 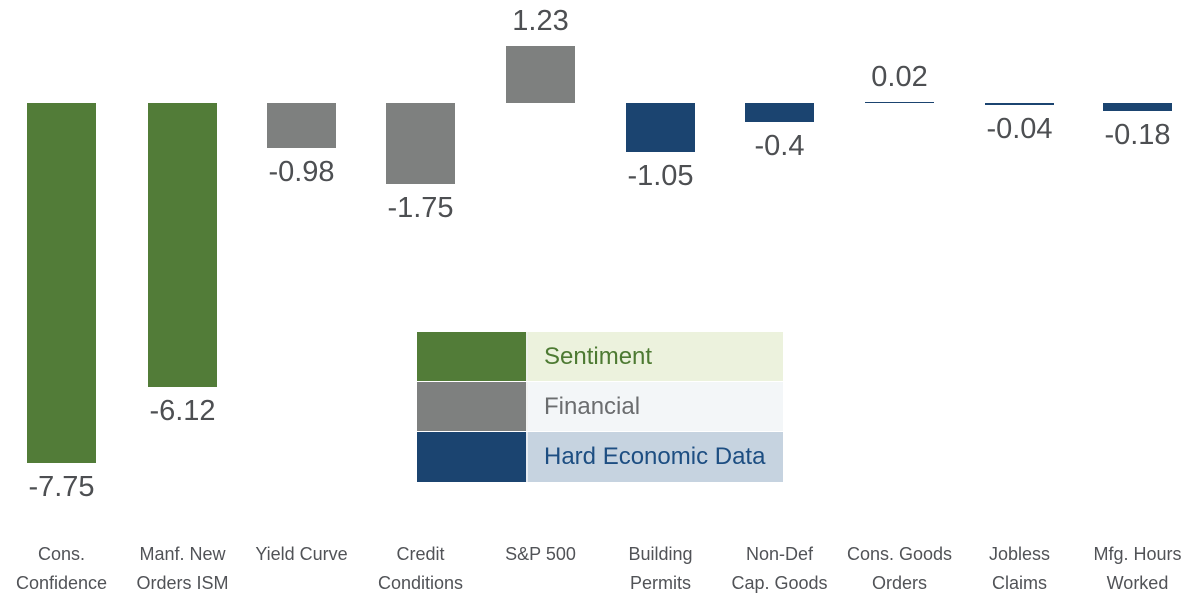 What do you see at coordinates (1137, 135) in the screenshot?
I see `bar-value-label: -0.18` at bounding box center [1137, 135].